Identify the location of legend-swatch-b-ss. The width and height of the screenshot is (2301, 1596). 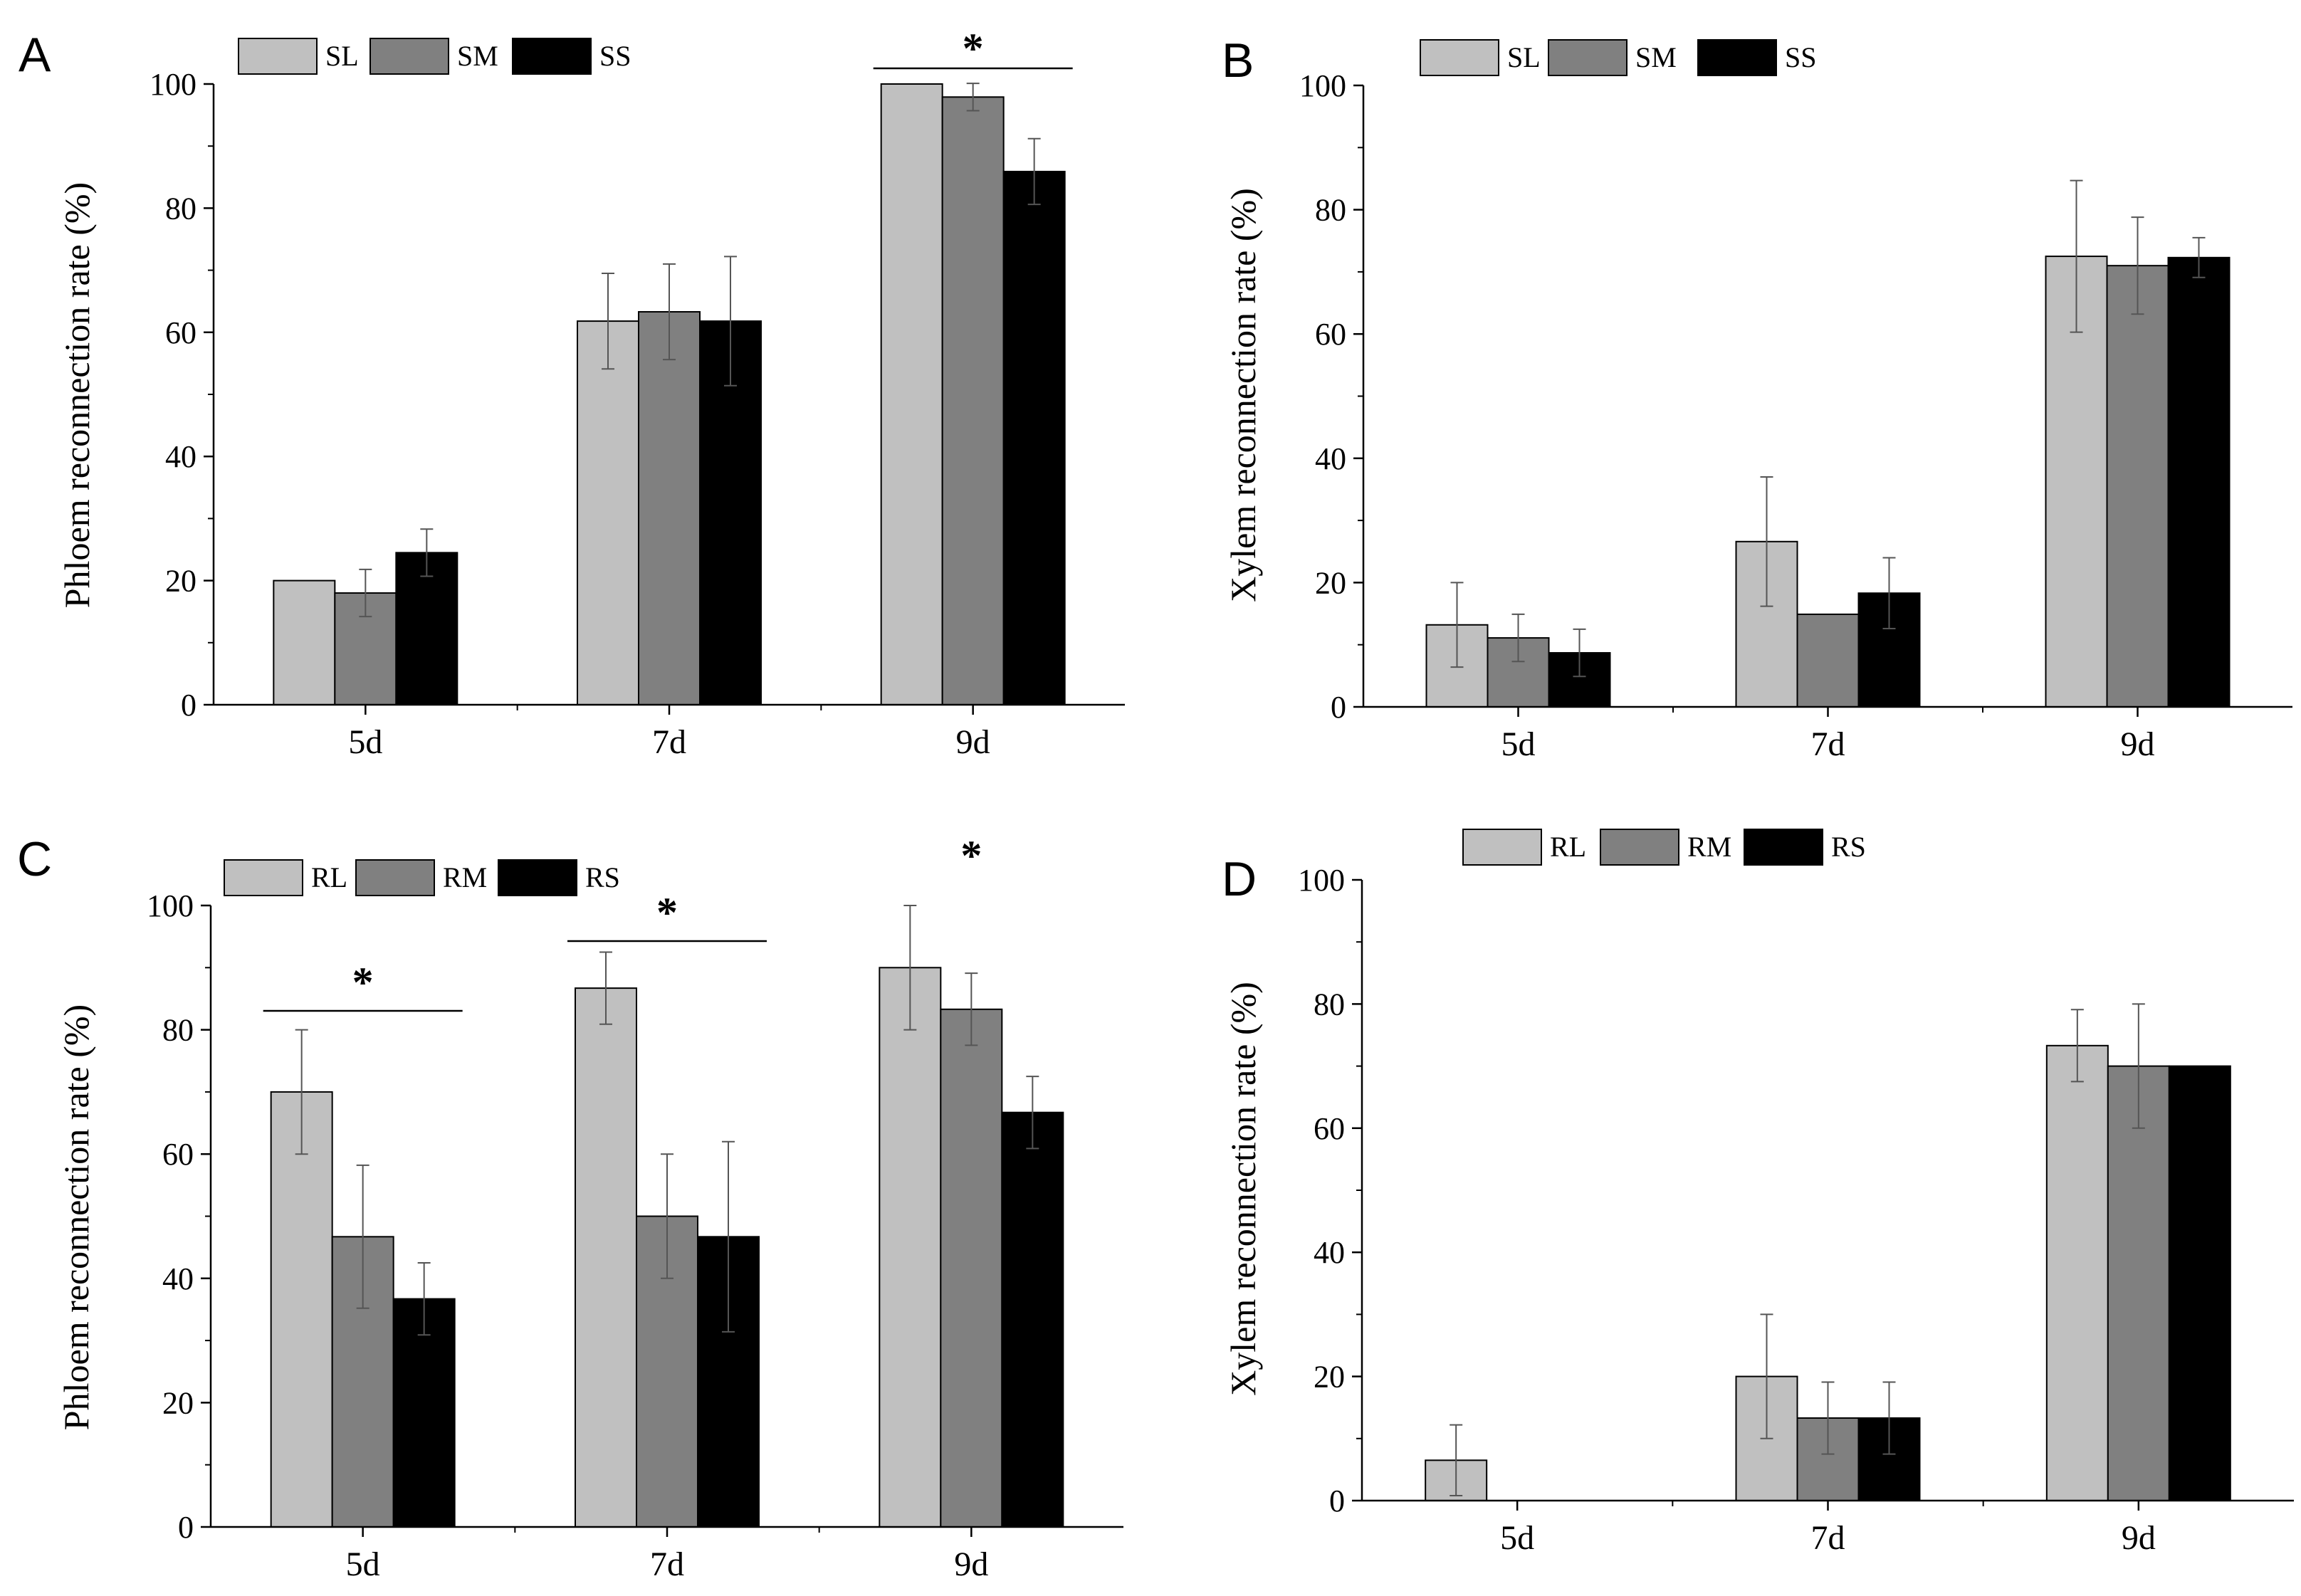
(1737, 57).